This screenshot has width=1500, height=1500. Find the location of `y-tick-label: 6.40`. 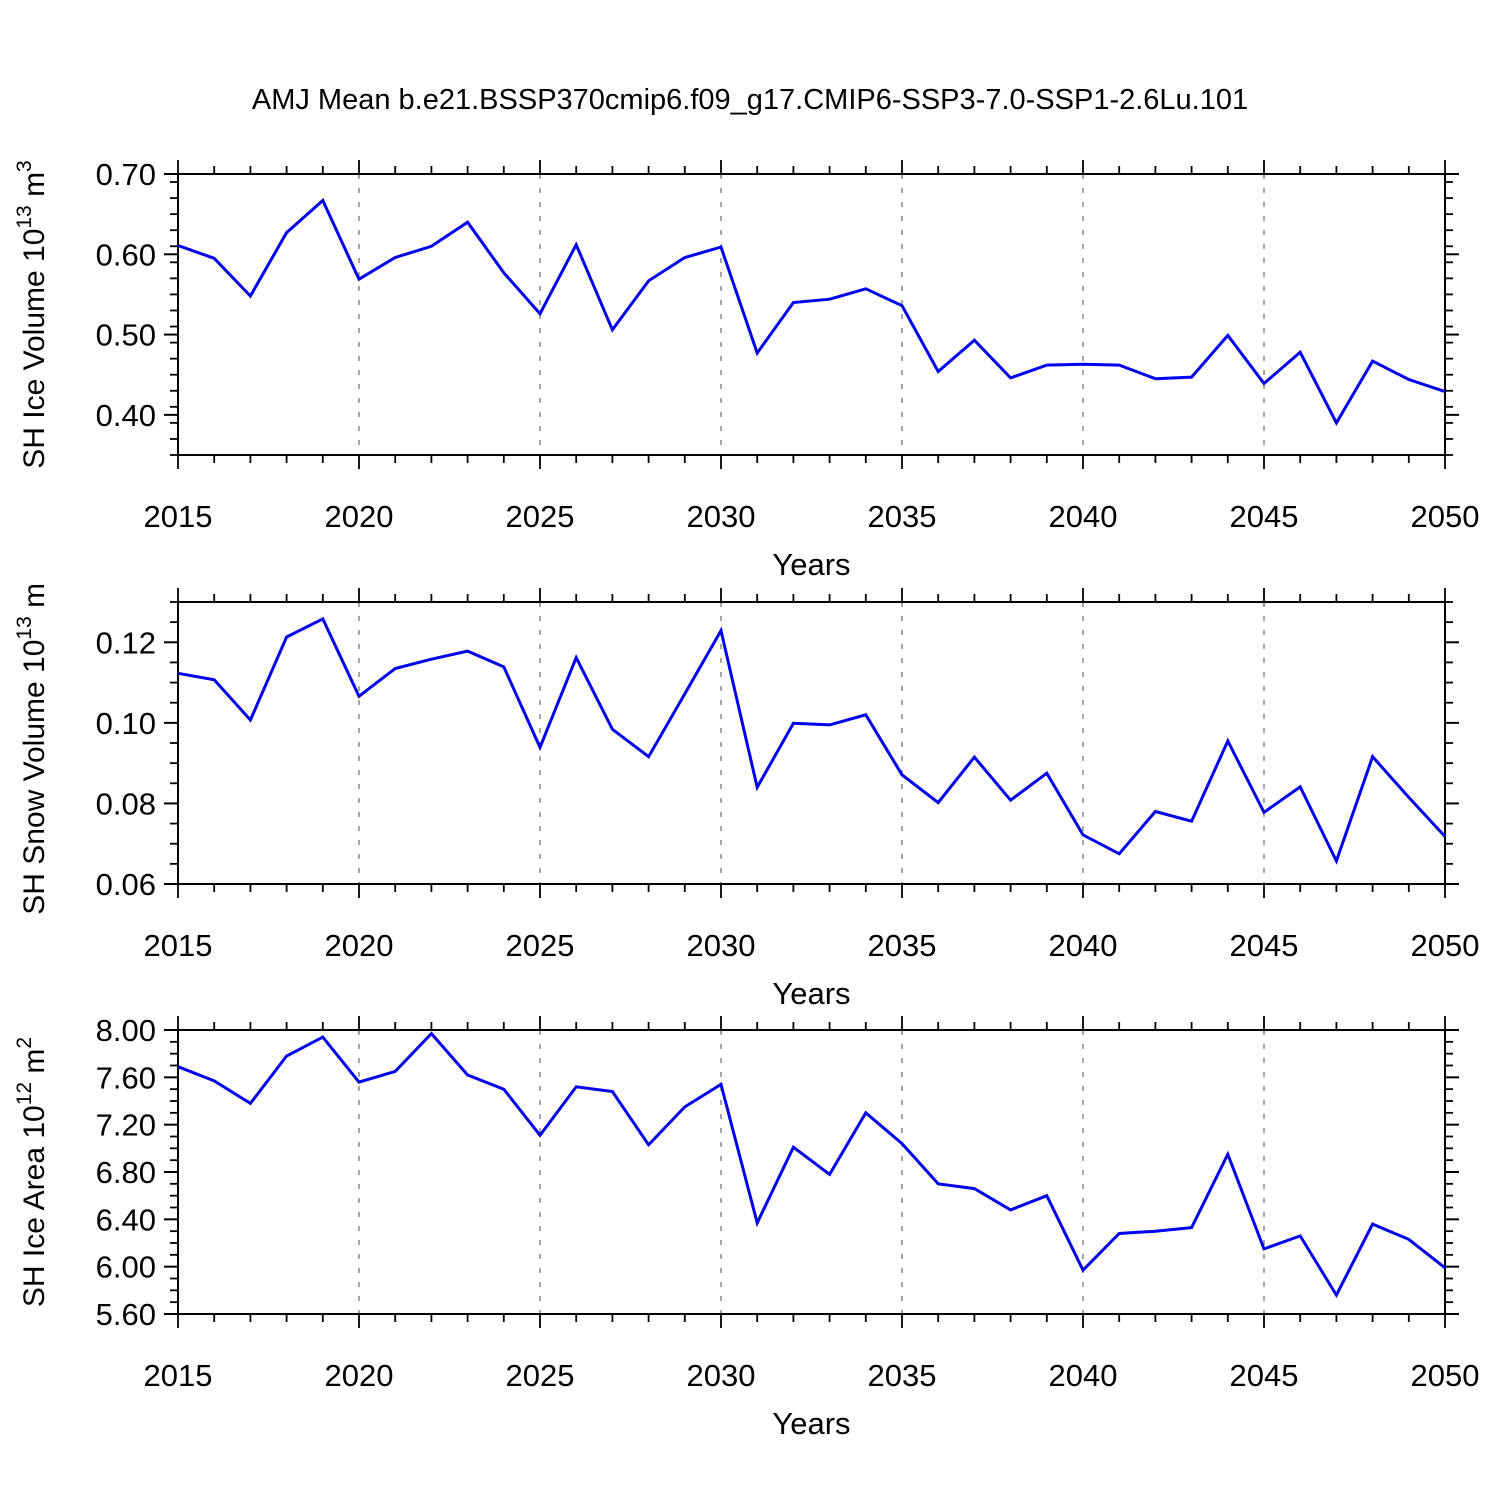

y-tick-label: 6.40 is located at coordinates (126, 1219).